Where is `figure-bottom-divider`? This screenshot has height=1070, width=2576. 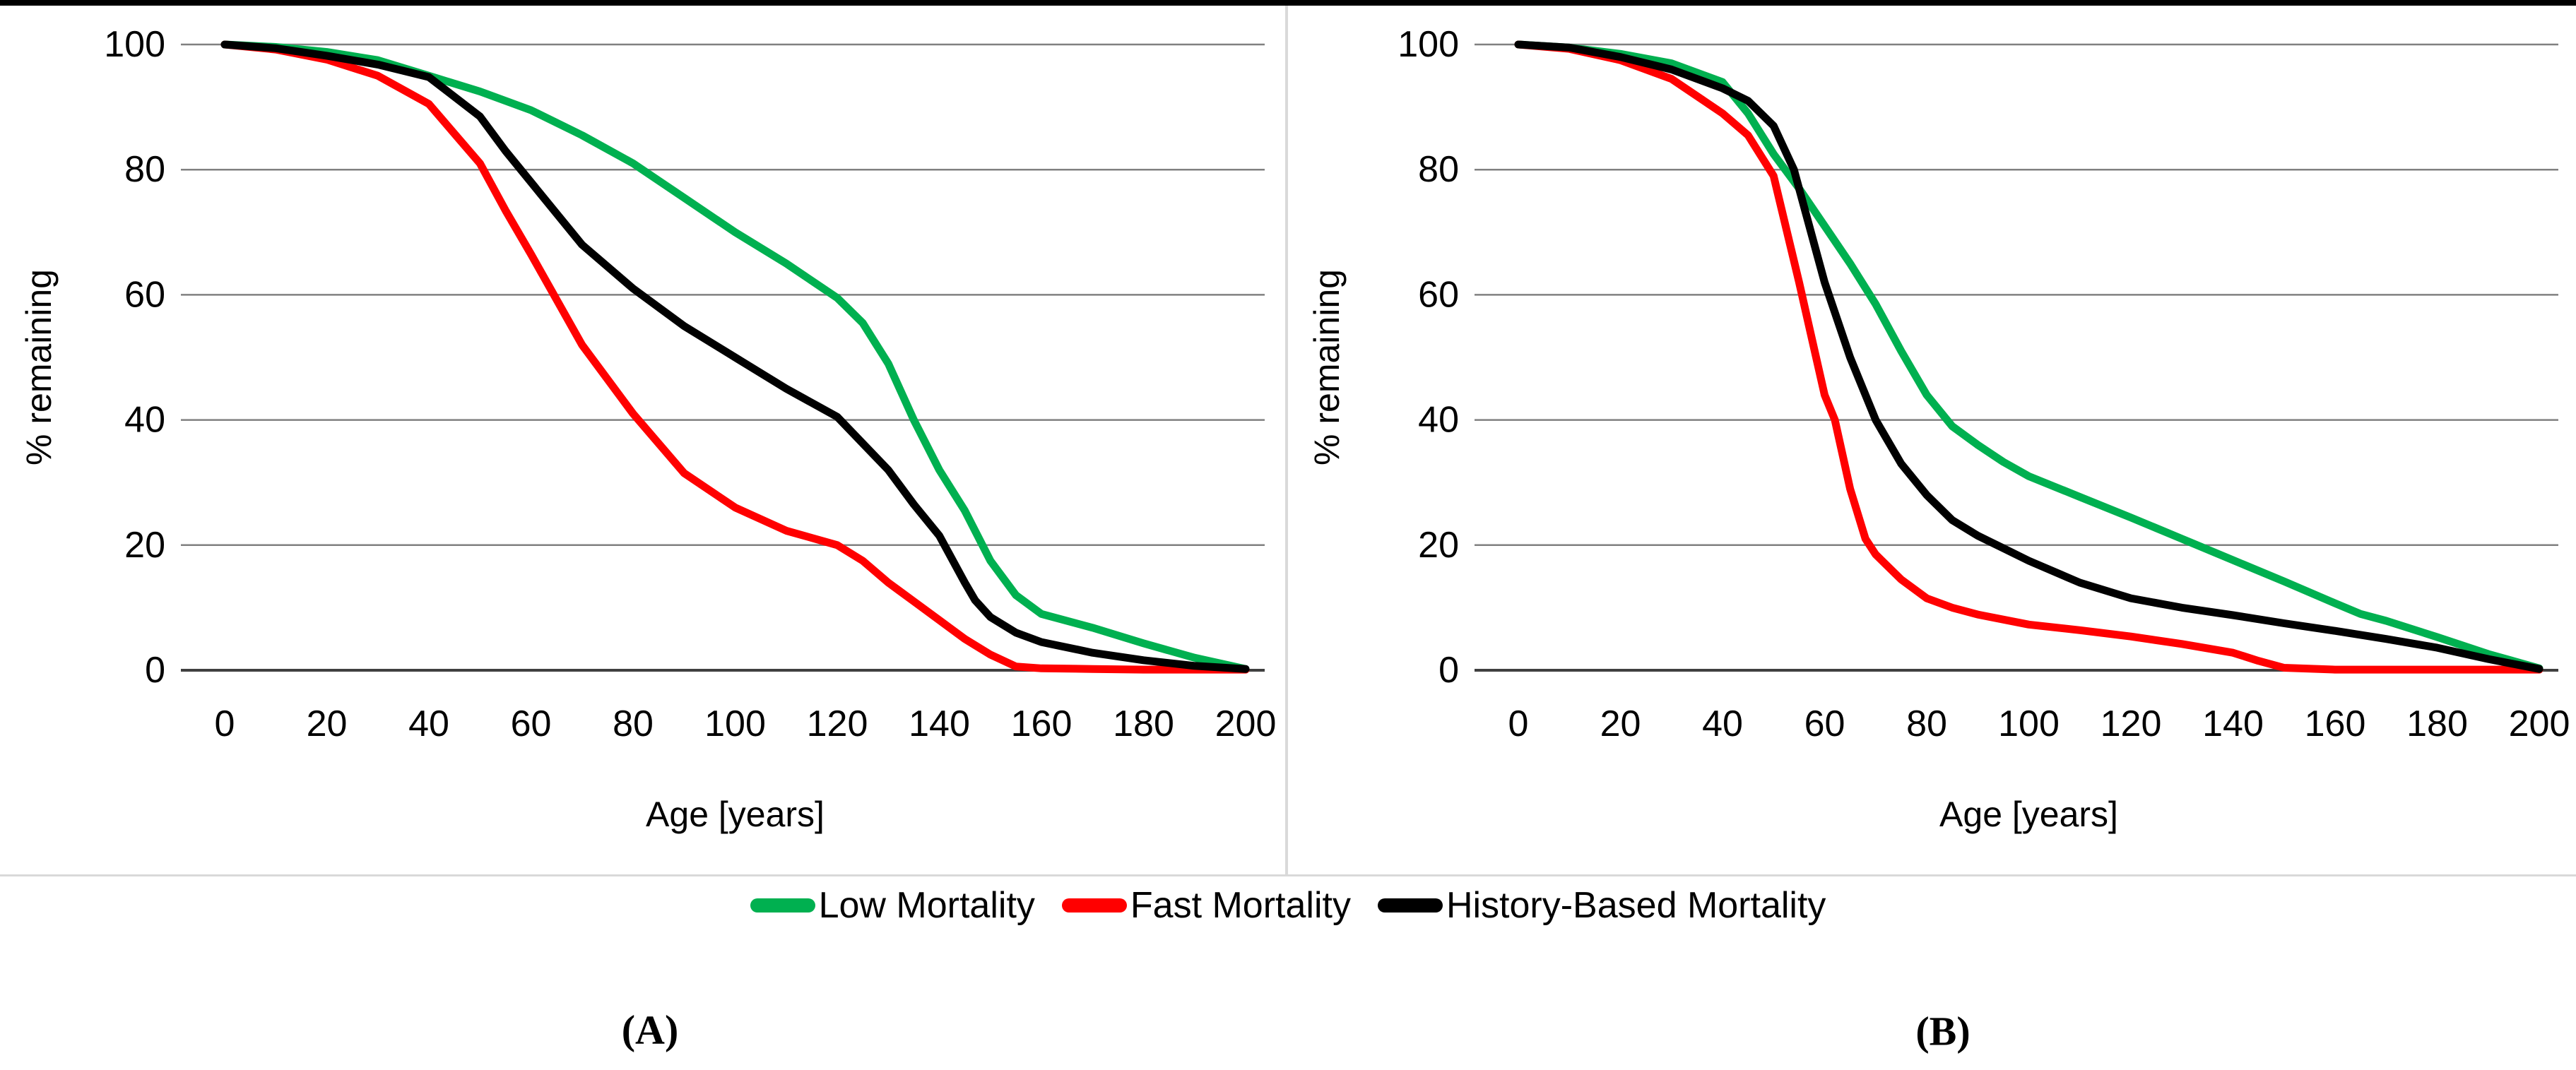
figure-bottom-divider is located at coordinates (1288, 875).